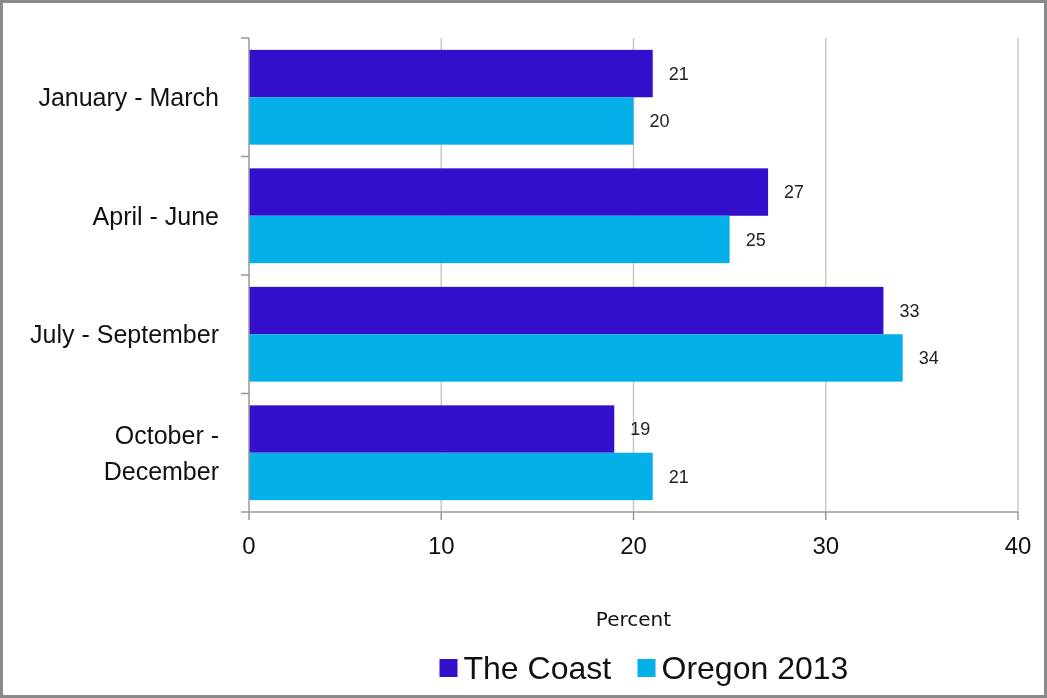 This screenshot has width=1047, height=698. What do you see at coordinates (794, 192) in the screenshot?
I see `data-label: 27` at bounding box center [794, 192].